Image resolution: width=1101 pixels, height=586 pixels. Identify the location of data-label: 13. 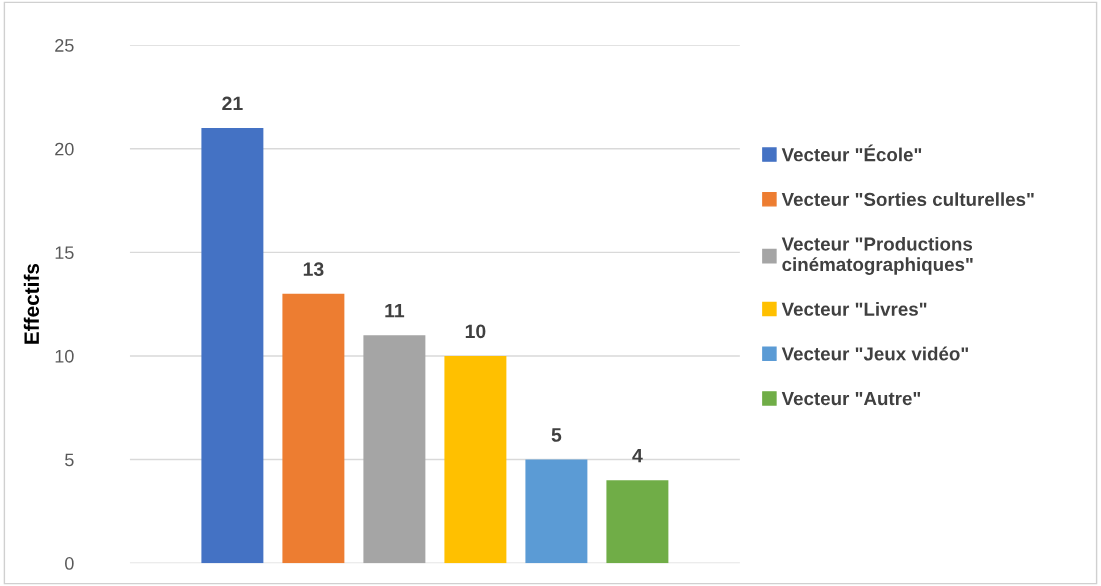
(313, 269).